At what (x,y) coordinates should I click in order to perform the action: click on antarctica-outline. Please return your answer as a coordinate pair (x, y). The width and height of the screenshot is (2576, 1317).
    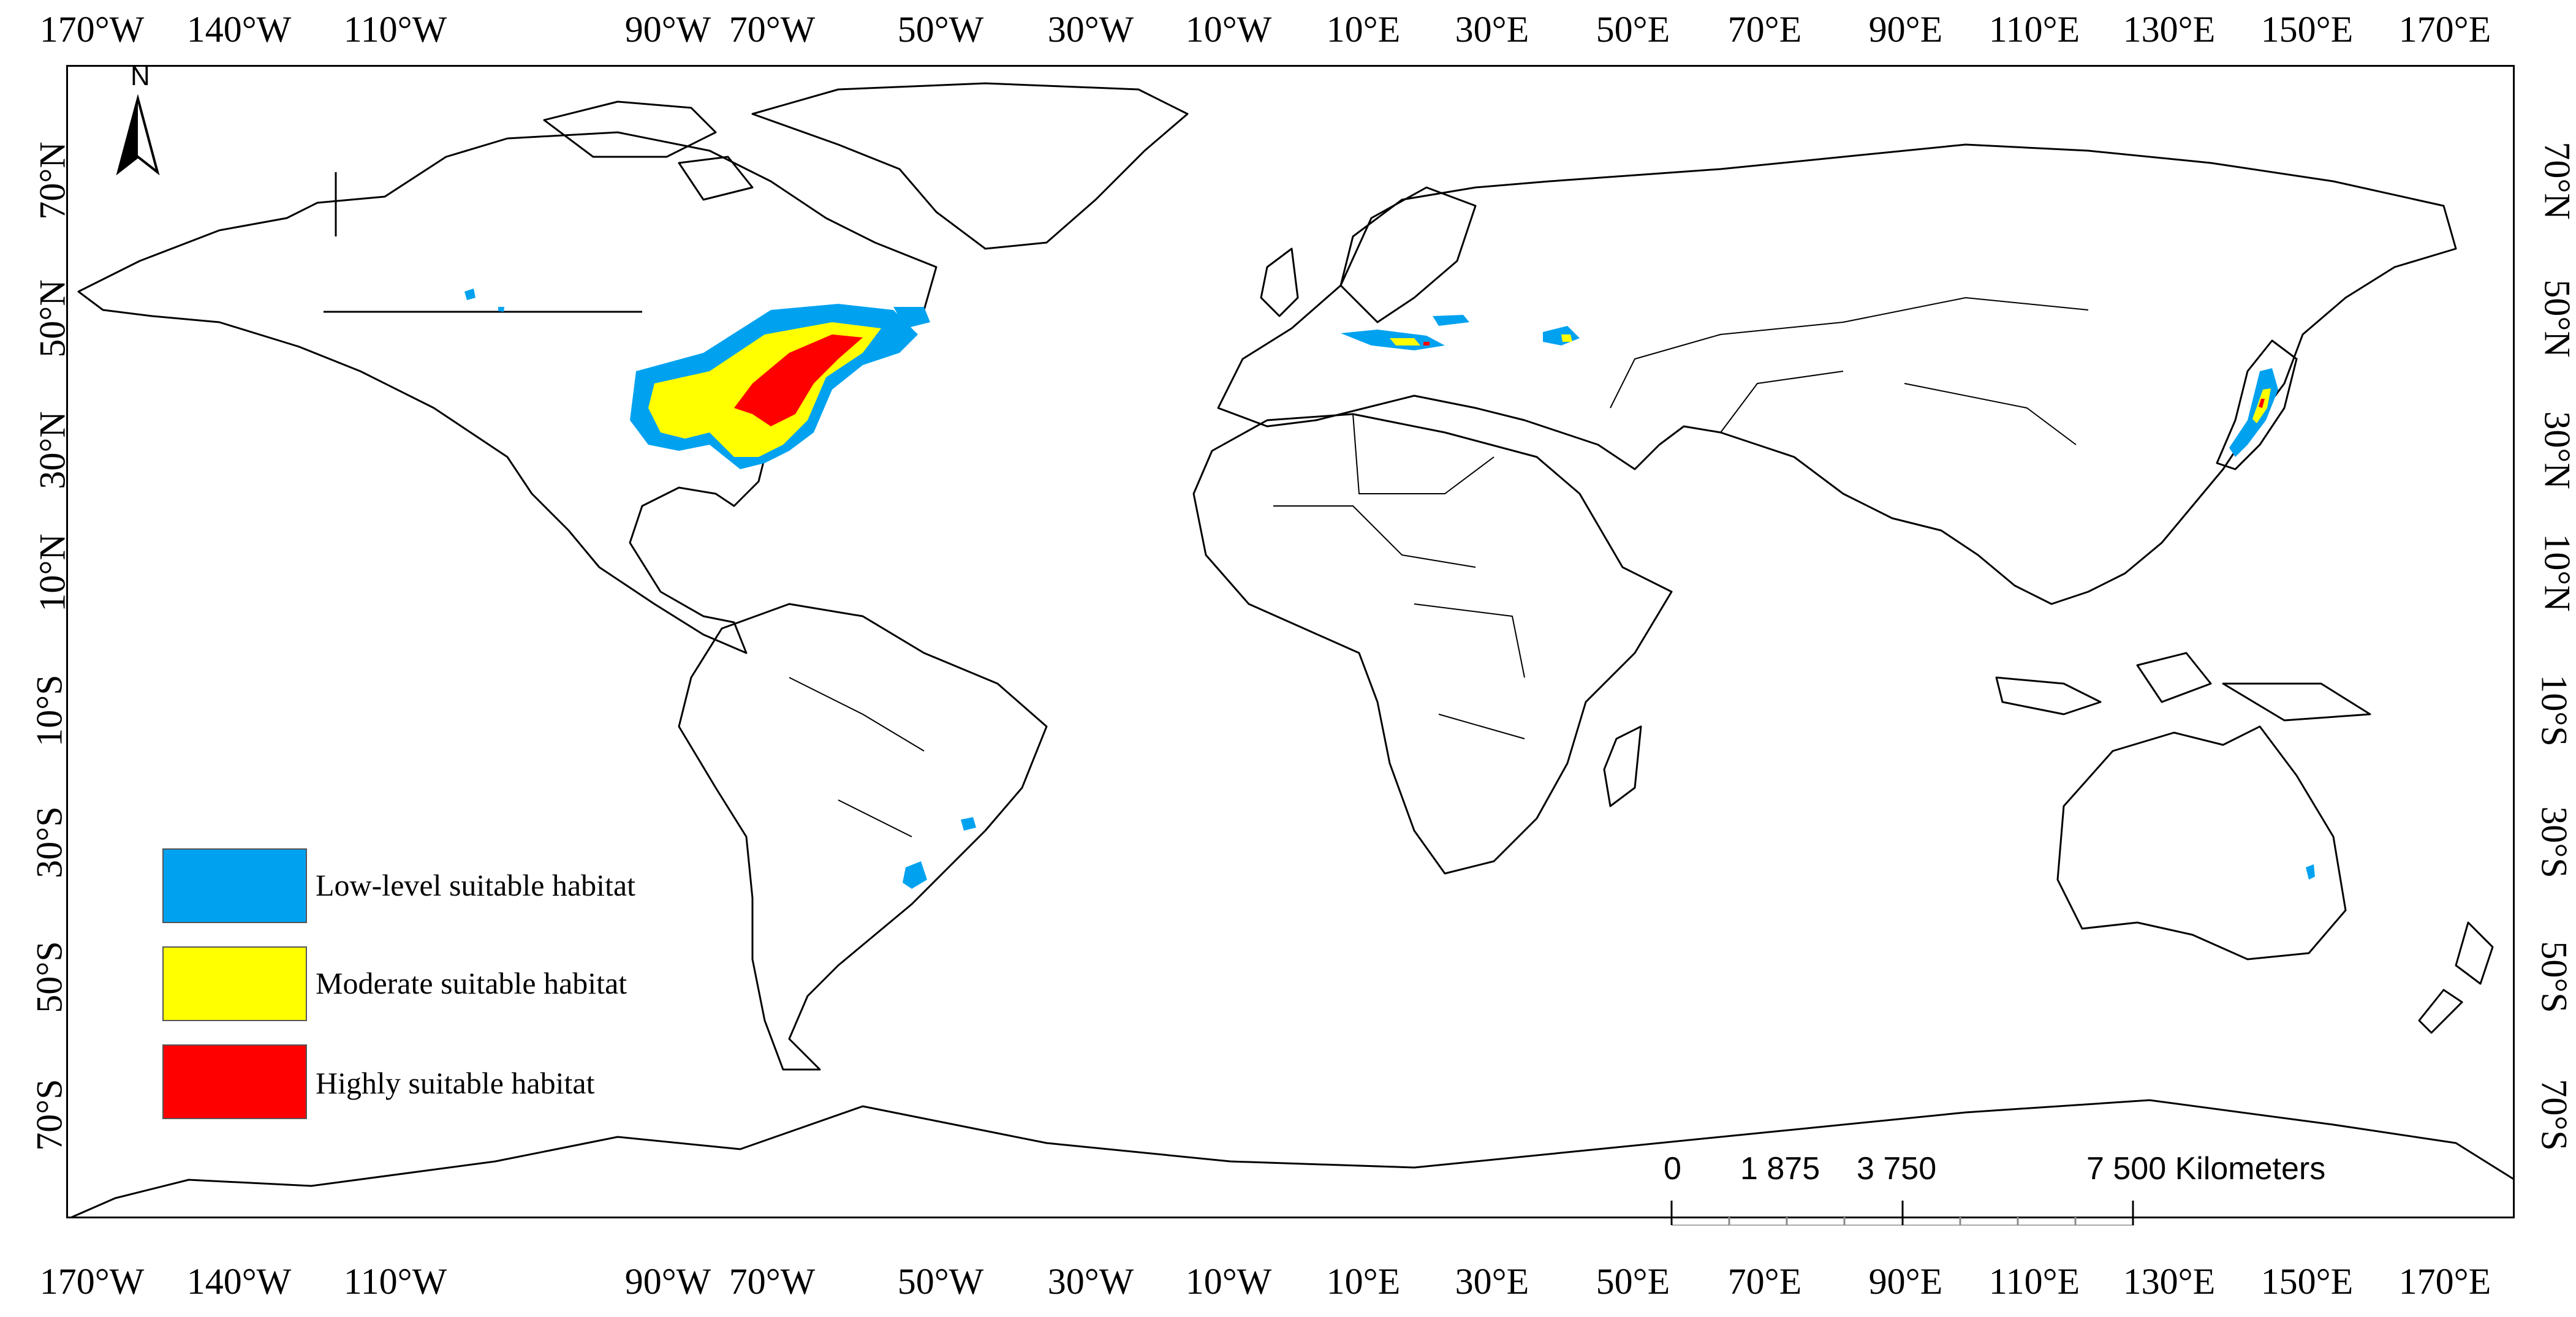
    Looking at the image, I should click on (1290, 1158).